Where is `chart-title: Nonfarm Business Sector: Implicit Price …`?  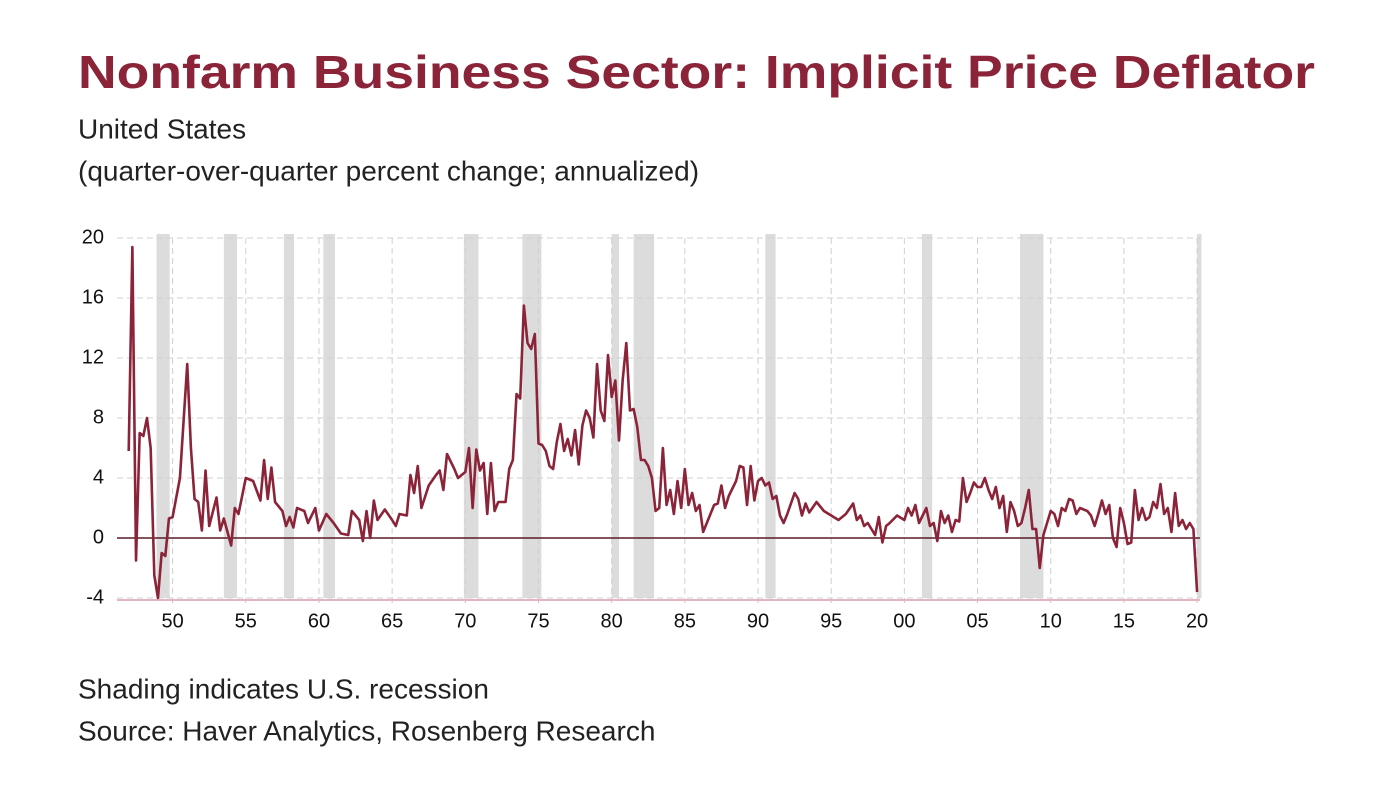
chart-title: Nonfarm Business Sector: Implicit Price … is located at coordinates (696, 72).